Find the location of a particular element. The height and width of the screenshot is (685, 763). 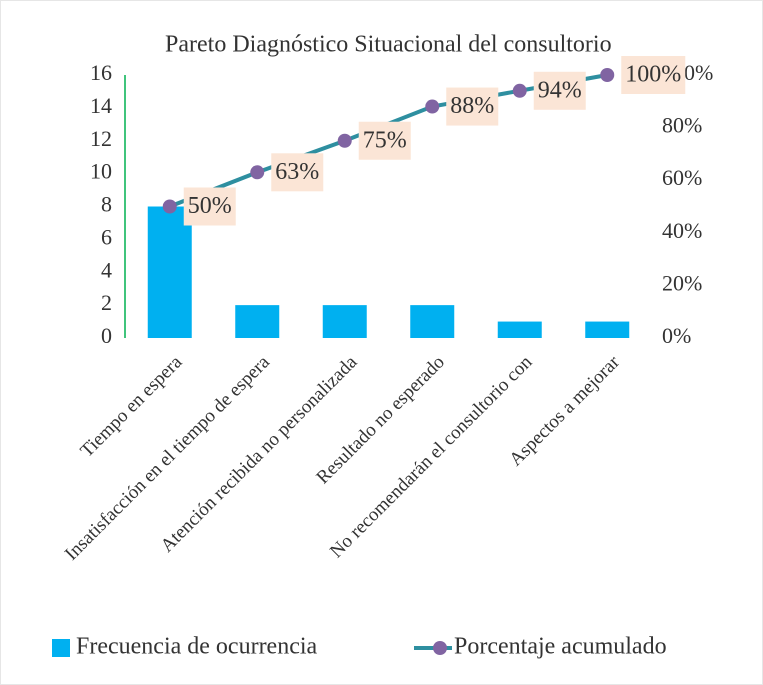

data-label: 100% is located at coordinates (653, 75).